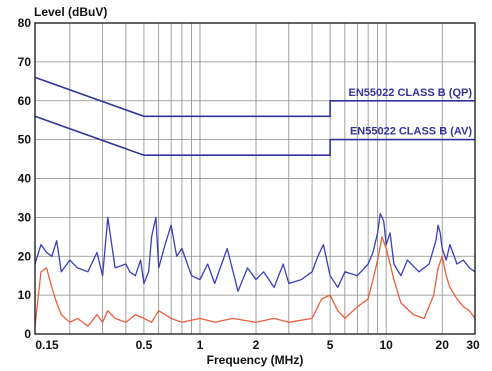 This screenshot has width=492, height=371. I want to click on y-tick-label: 60, so click(25, 101).